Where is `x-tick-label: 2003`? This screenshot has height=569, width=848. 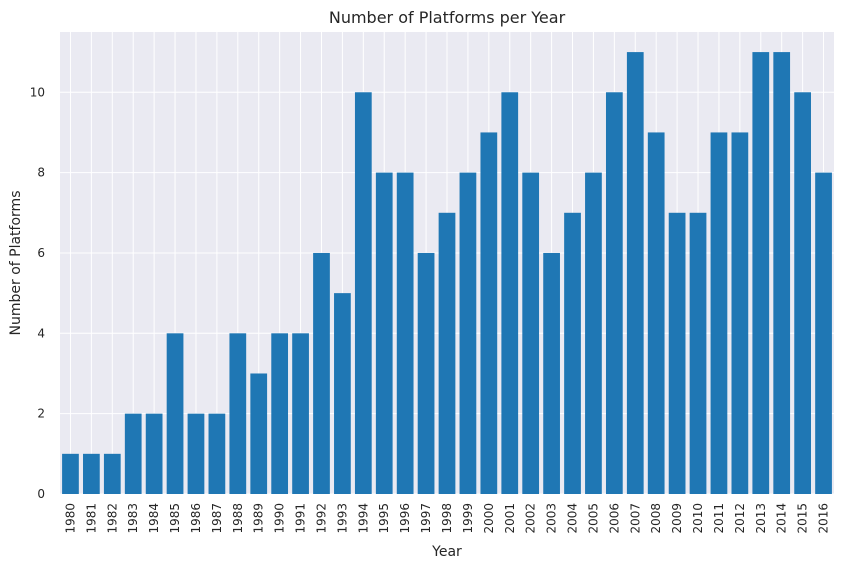 x-tick-label: 2003 is located at coordinates (552, 518).